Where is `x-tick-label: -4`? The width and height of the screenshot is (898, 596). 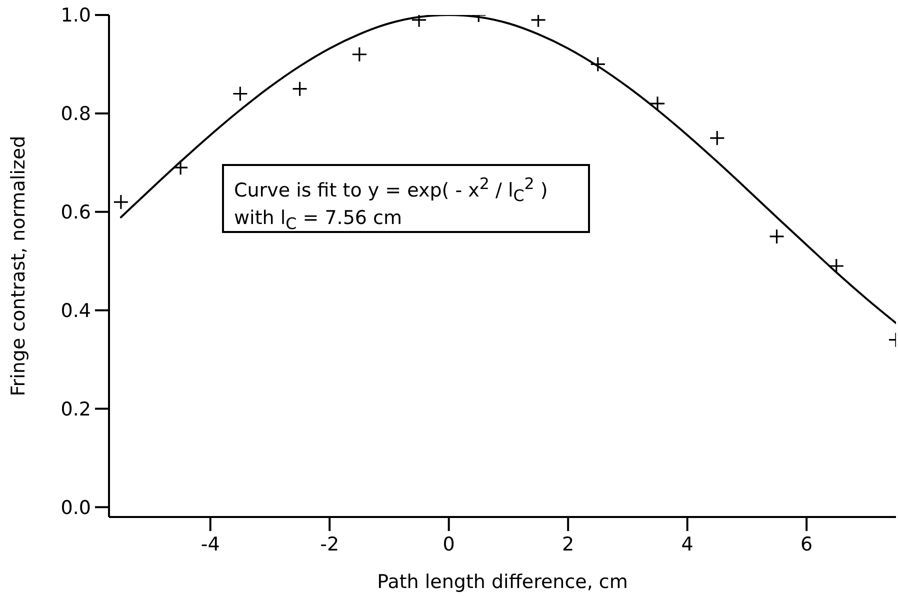 x-tick-label: -4 is located at coordinates (210, 544).